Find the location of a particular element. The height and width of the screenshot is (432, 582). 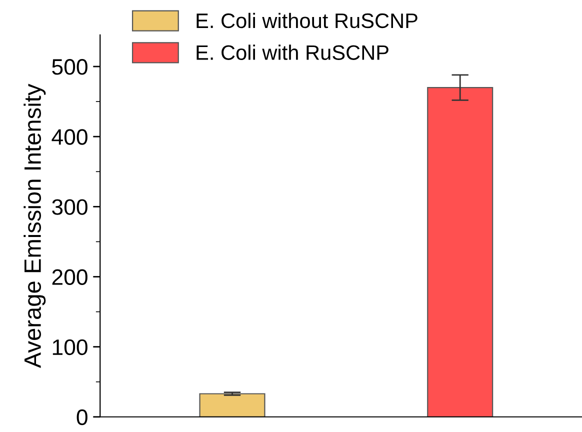

y-tick-label: 300 is located at coordinates (70, 207).